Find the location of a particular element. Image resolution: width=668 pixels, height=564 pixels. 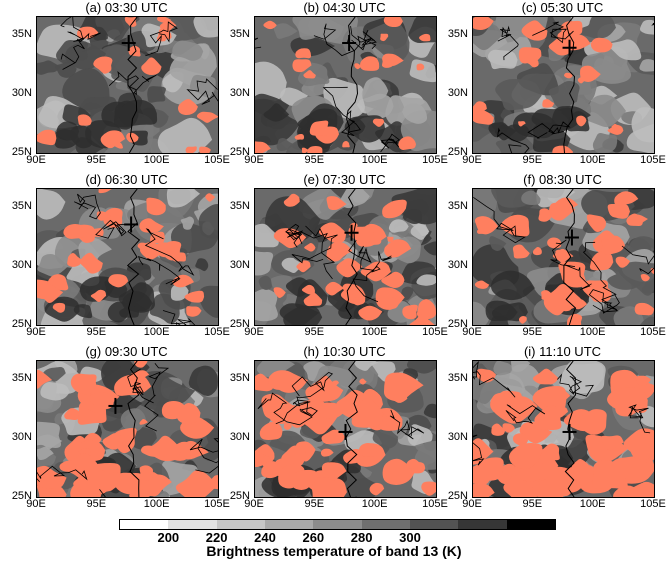

panel-title: (g) 09:30 UTC is located at coordinates (126, 351).